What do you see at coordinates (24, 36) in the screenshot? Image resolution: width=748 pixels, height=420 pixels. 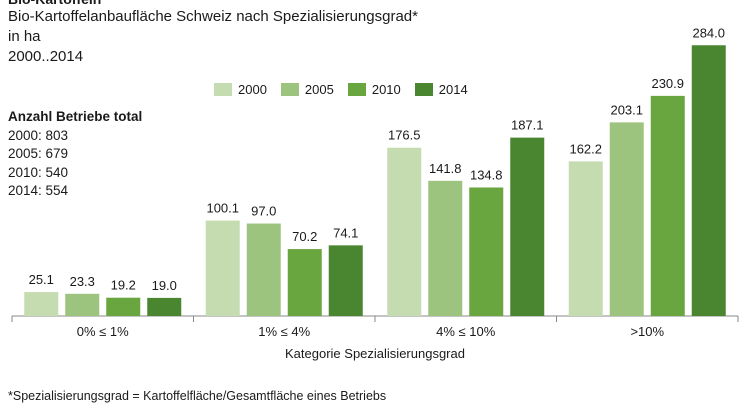 I see `unit-label: in ha` at bounding box center [24, 36].